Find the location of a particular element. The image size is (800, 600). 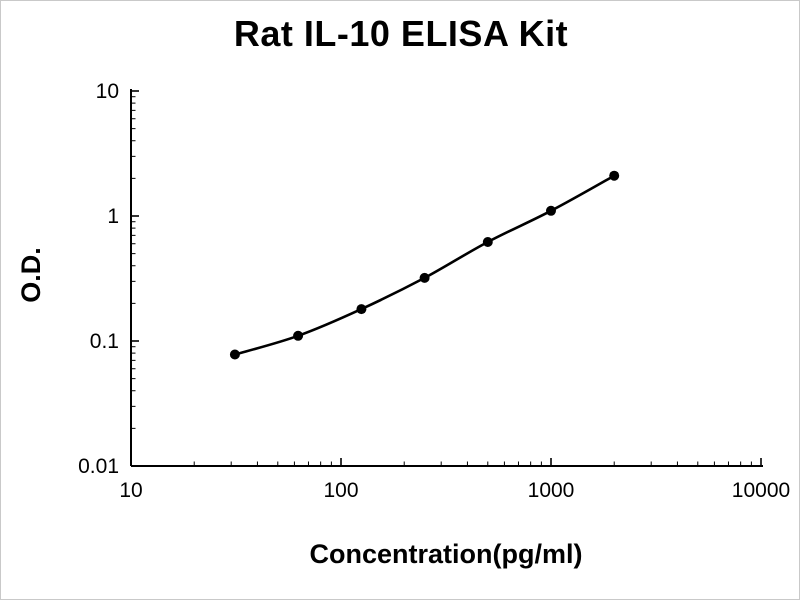

y-tick-label: 1 is located at coordinates (113, 216).